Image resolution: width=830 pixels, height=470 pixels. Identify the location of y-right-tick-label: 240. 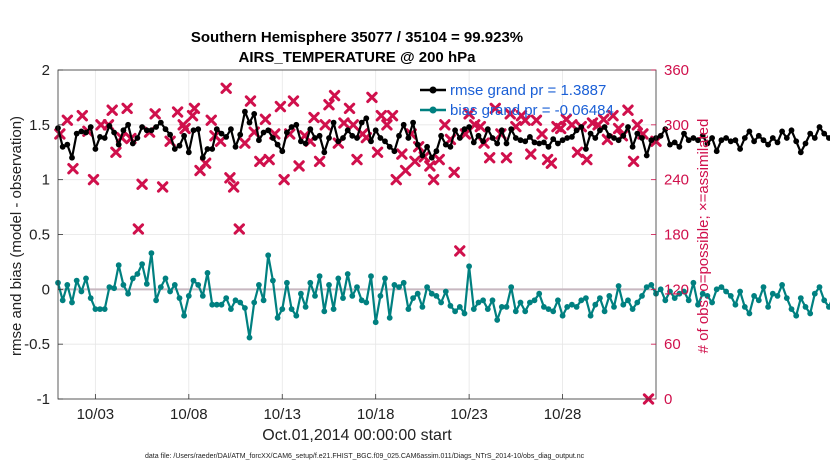
(676, 180).